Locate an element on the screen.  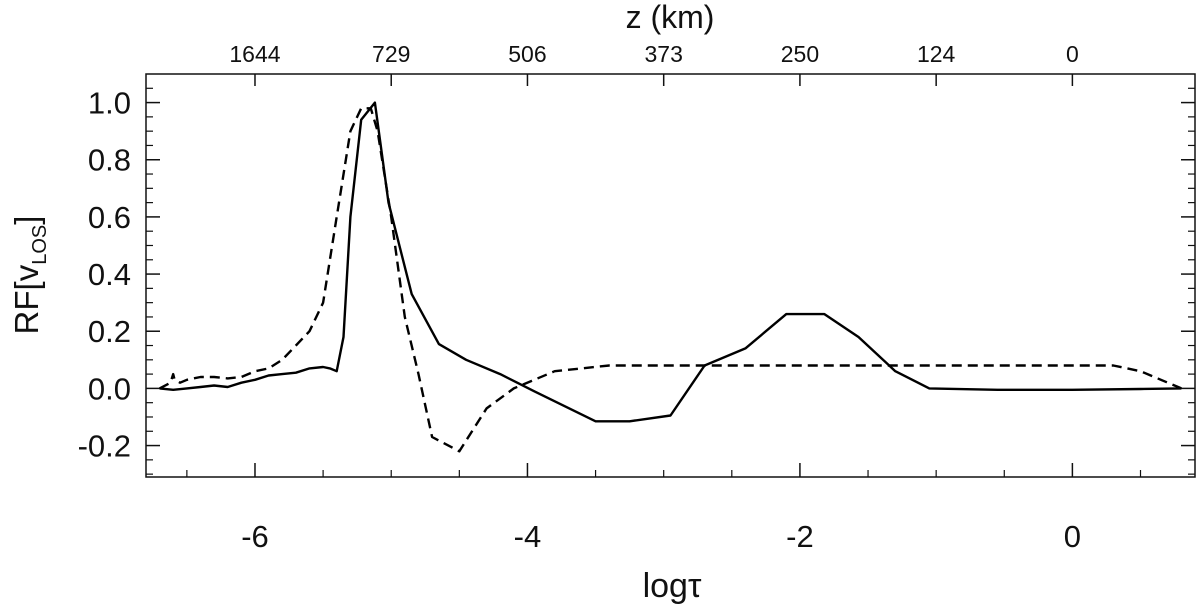
x-tick-label: 0 is located at coordinates (1072, 536).